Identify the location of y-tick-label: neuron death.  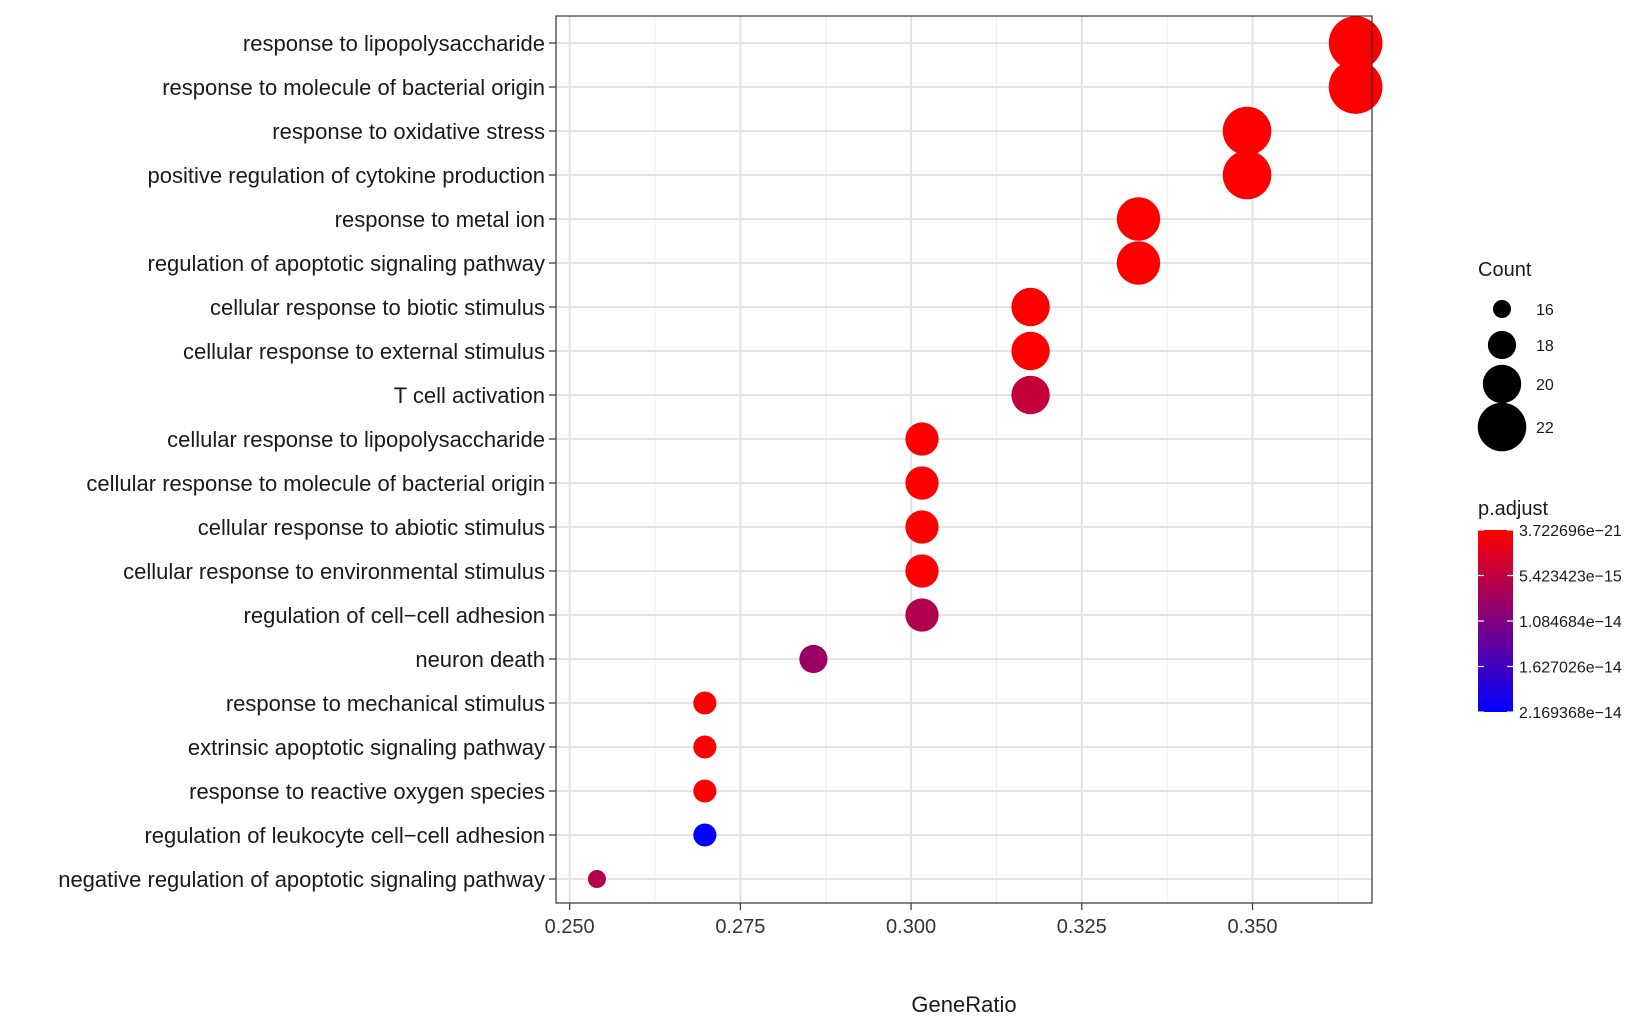
(480, 659).